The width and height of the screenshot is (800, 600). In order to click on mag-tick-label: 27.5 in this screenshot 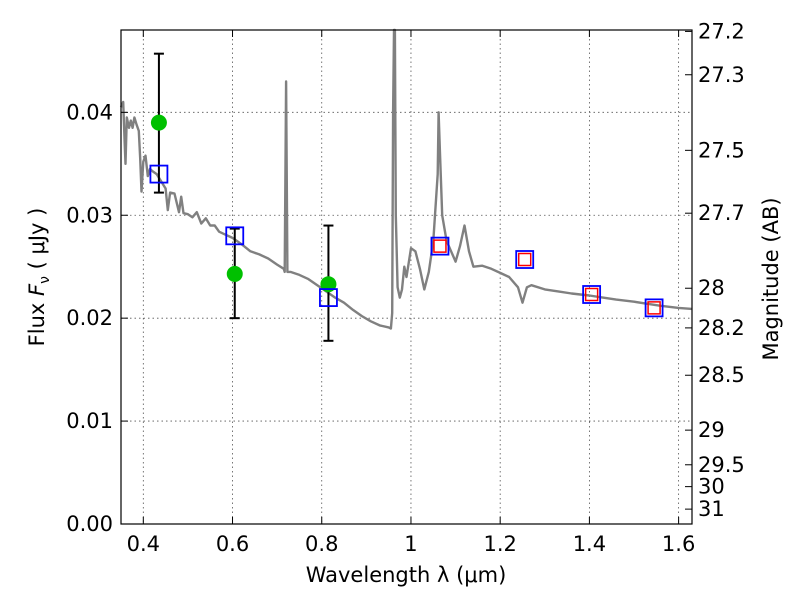, I will do `click(721, 150)`.